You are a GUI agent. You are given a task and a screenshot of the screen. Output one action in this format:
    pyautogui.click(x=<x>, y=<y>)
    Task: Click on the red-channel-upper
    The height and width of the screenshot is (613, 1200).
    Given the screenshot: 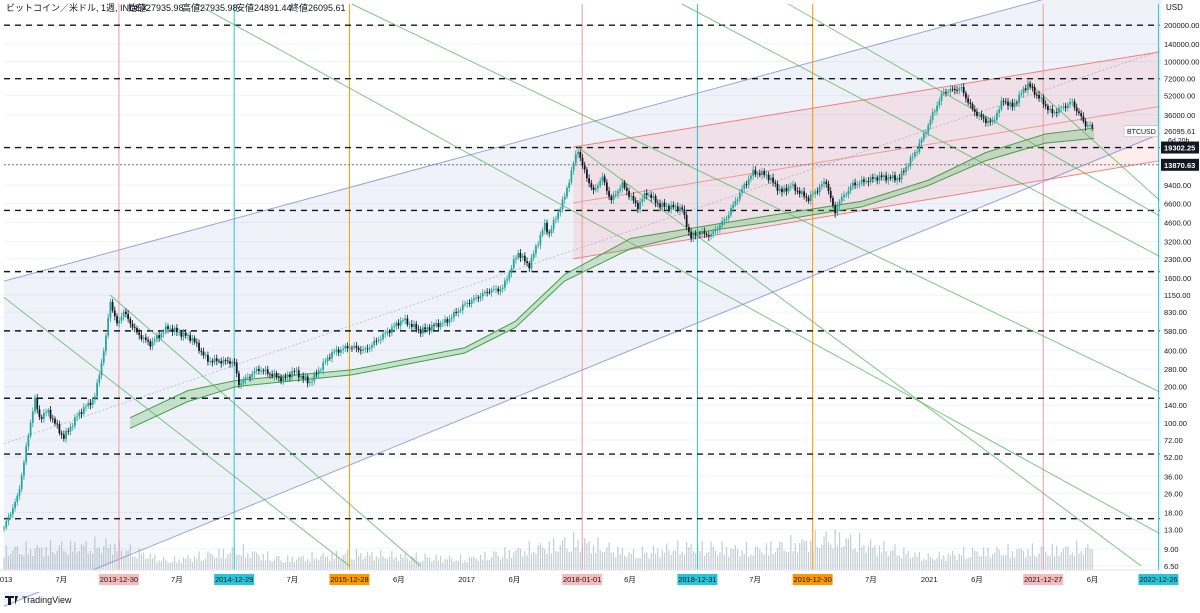 What is the action you would take?
    pyautogui.click(x=867, y=99)
    